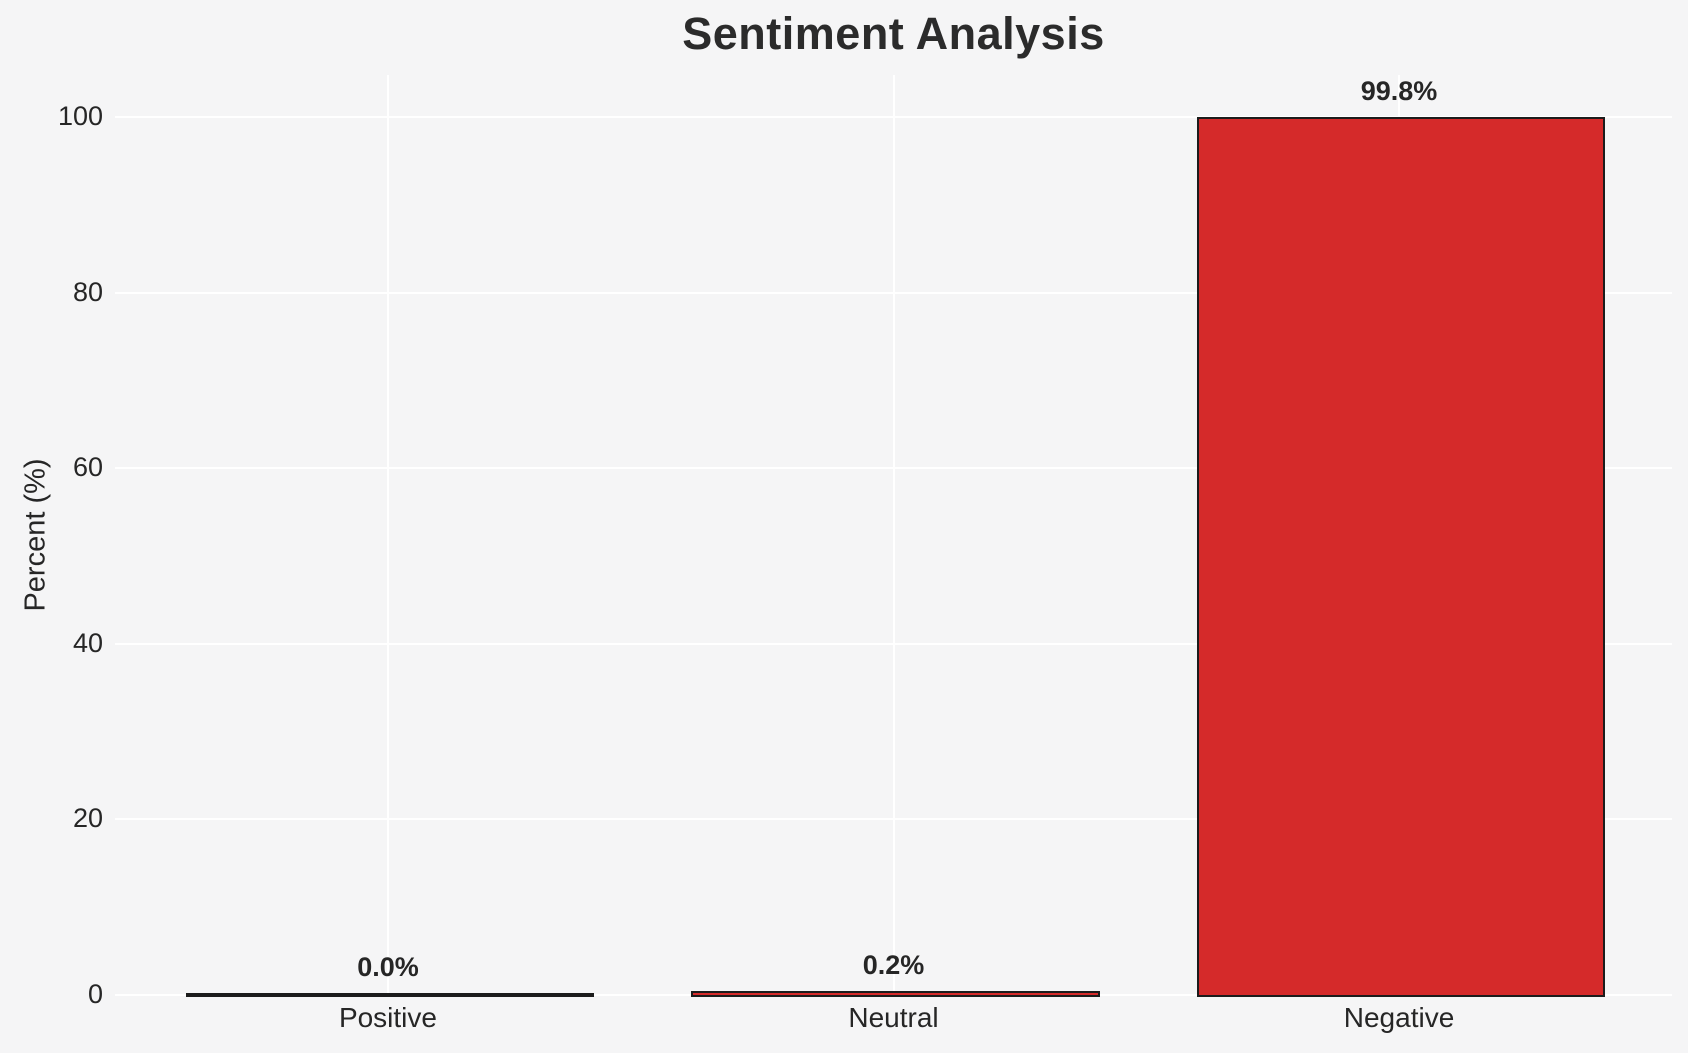  What do you see at coordinates (390, 995) in the screenshot?
I see `bar-positive` at bounding box center [390, 995].